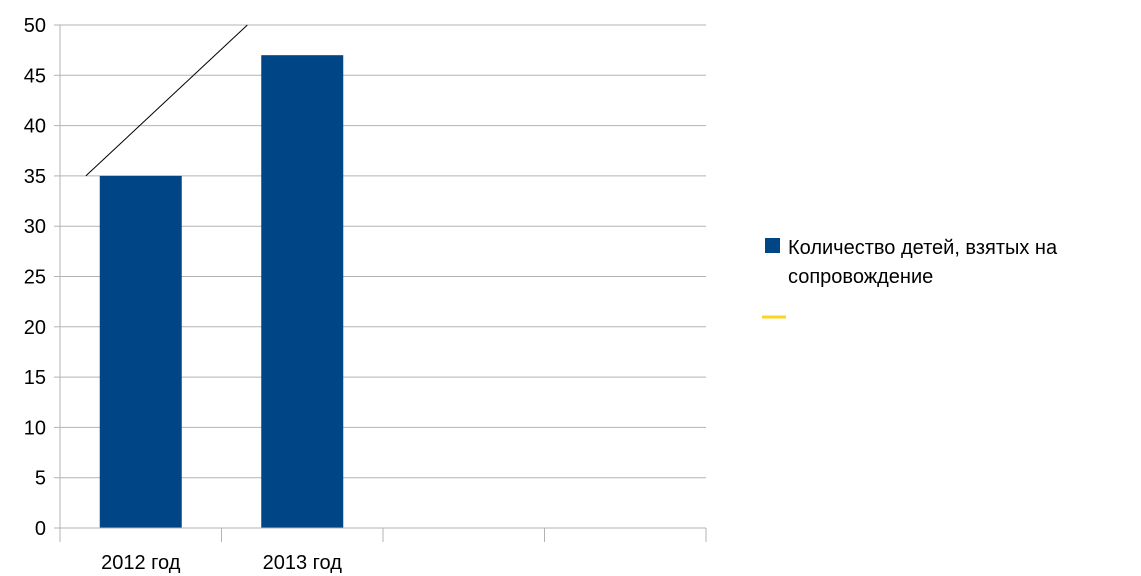  I want to click on trendline, so click(166, 100).